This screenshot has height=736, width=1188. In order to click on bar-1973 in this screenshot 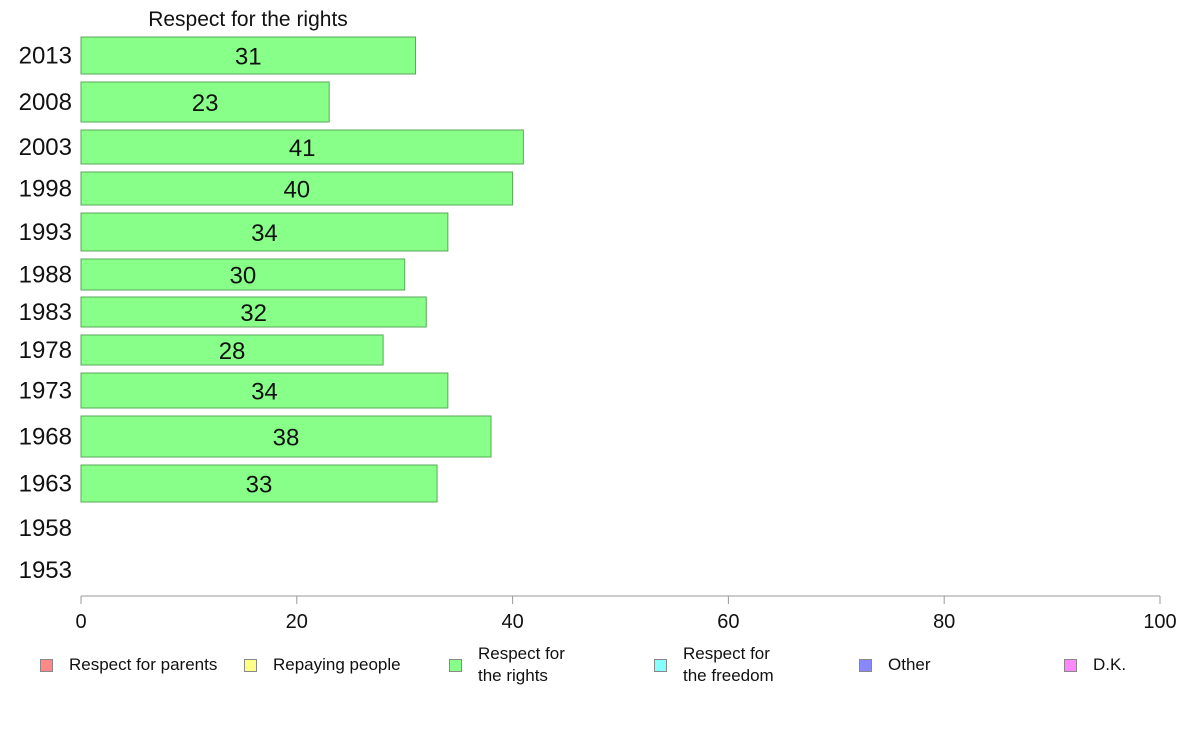, I will do `click(264, 390)`.